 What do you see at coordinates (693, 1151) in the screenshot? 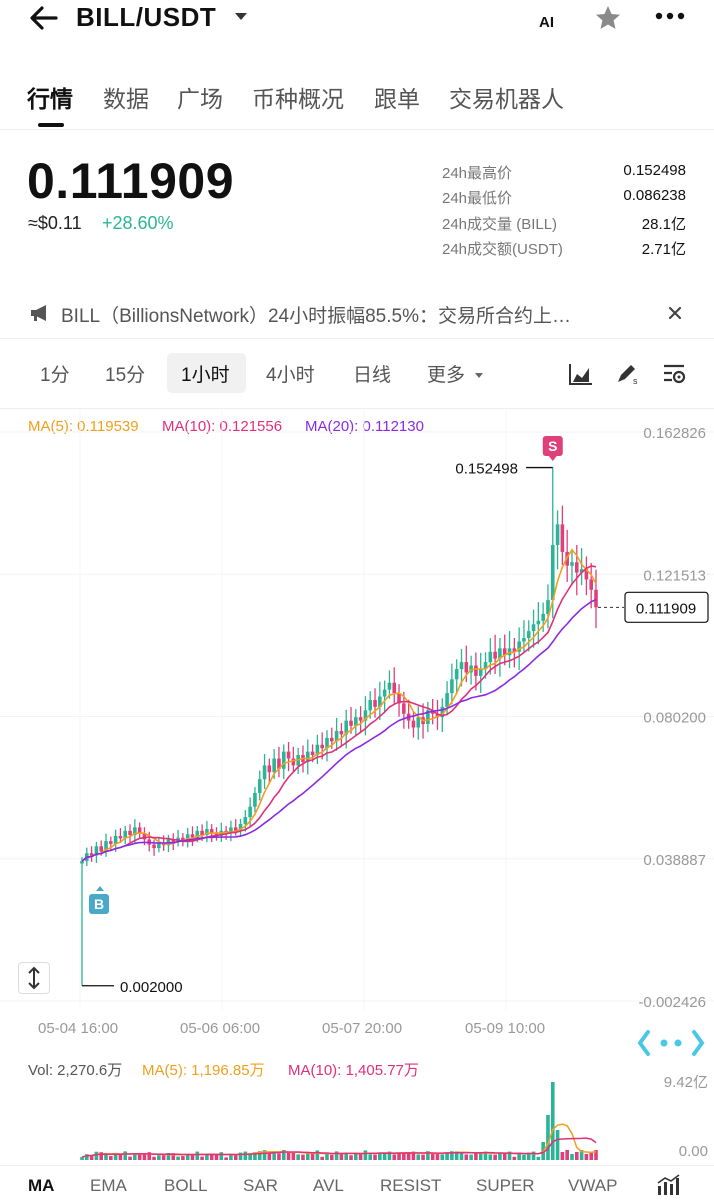
I see `volume-axis-min: 0.00` at bounding box center [693, 1151].